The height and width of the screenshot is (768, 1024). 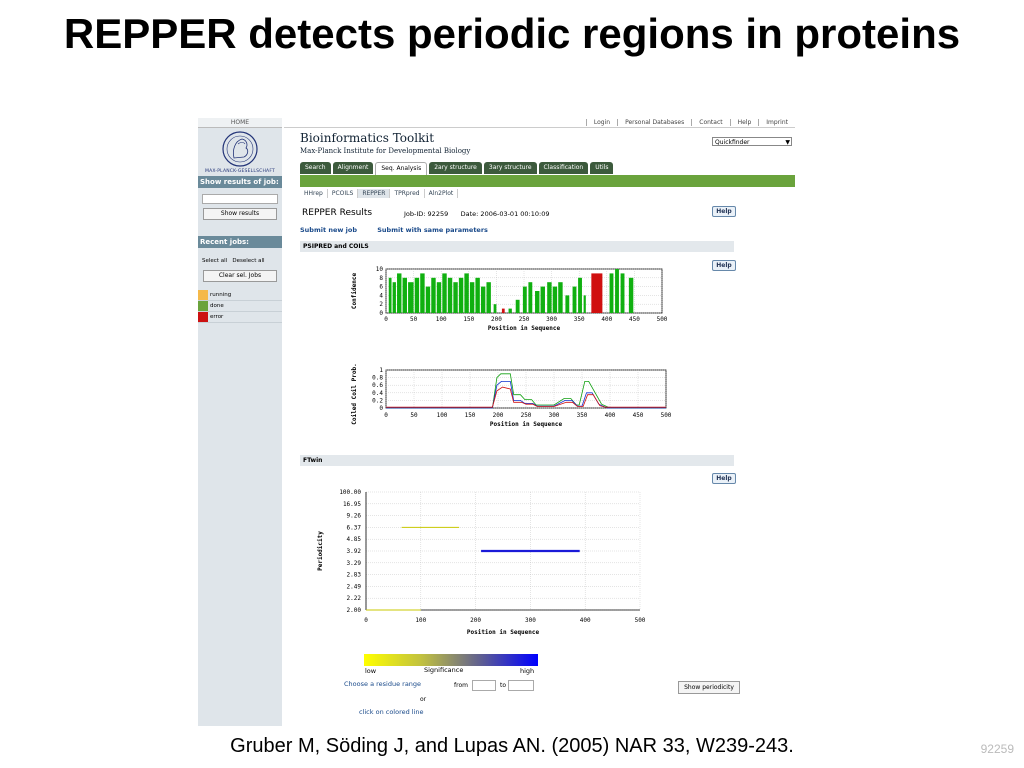 I want to click on logo-label: MAX-PLANCK-GESELLSCHAFT, so click(x=240, y=171).